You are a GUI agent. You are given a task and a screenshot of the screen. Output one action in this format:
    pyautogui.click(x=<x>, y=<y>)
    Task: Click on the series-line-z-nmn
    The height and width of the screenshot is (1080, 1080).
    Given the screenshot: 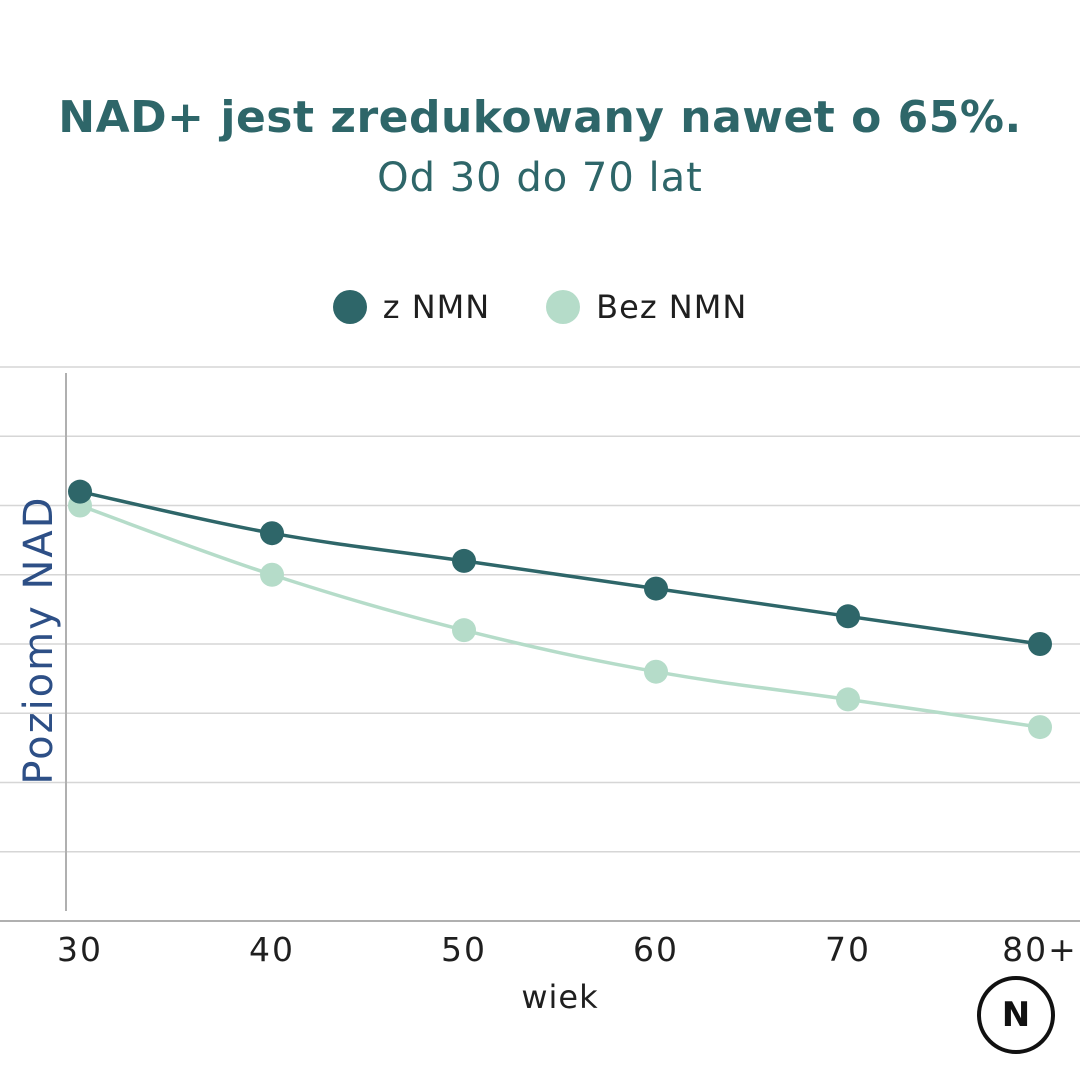 What is the action you would take?
    pyautogui.click(x=560, y=567)
    